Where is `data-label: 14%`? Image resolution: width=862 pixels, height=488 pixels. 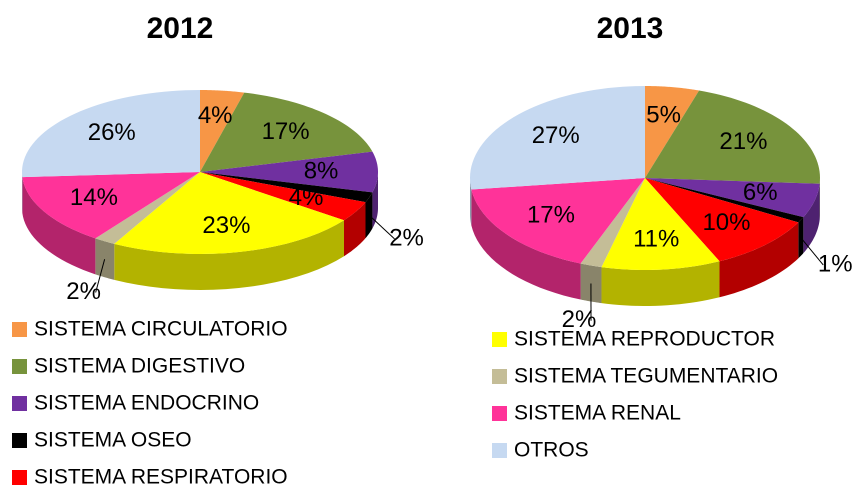 data-label: 14% is located at coordinates (94, 197).